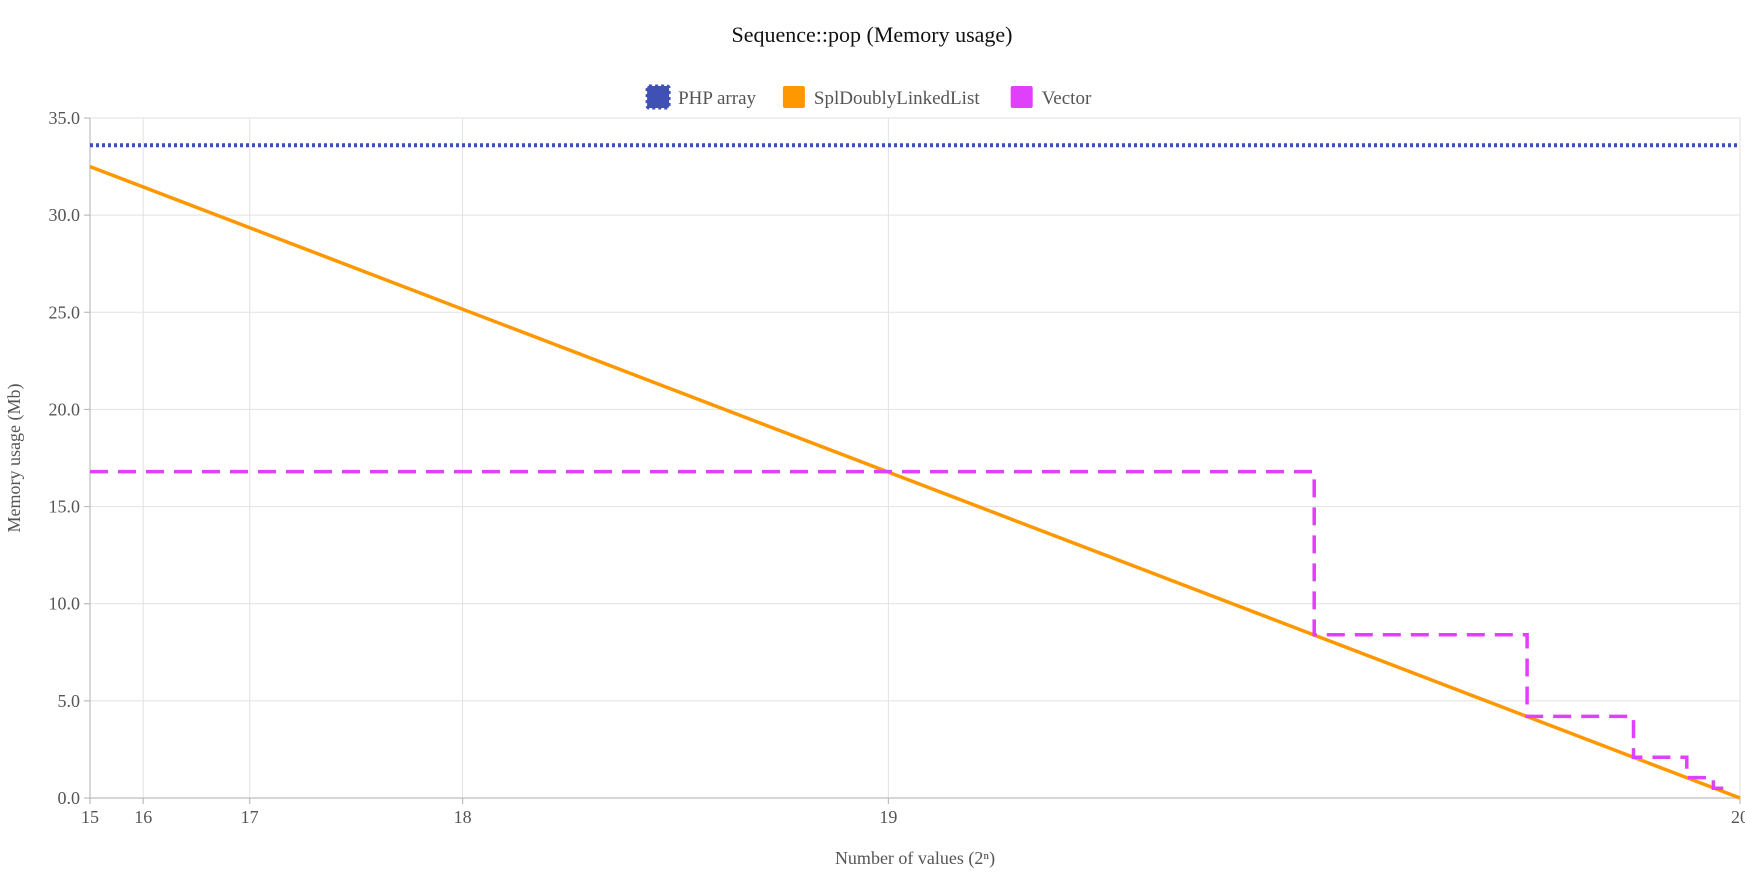 Image resolution: width=1745 pixels, height=872 pixels. I want to click on x-tick-label: 16, so click(143, 817).